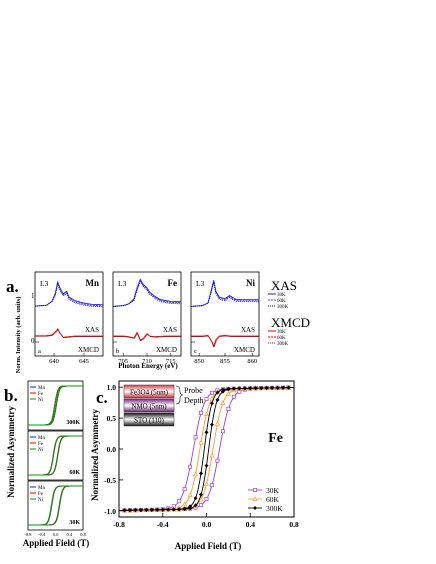 The width and height of the screenshot is (436, 564). What do you see at coordinates (171, 361) in the screenshot?
I see `x-tick-label: 715` at bounding box center [171, 361].